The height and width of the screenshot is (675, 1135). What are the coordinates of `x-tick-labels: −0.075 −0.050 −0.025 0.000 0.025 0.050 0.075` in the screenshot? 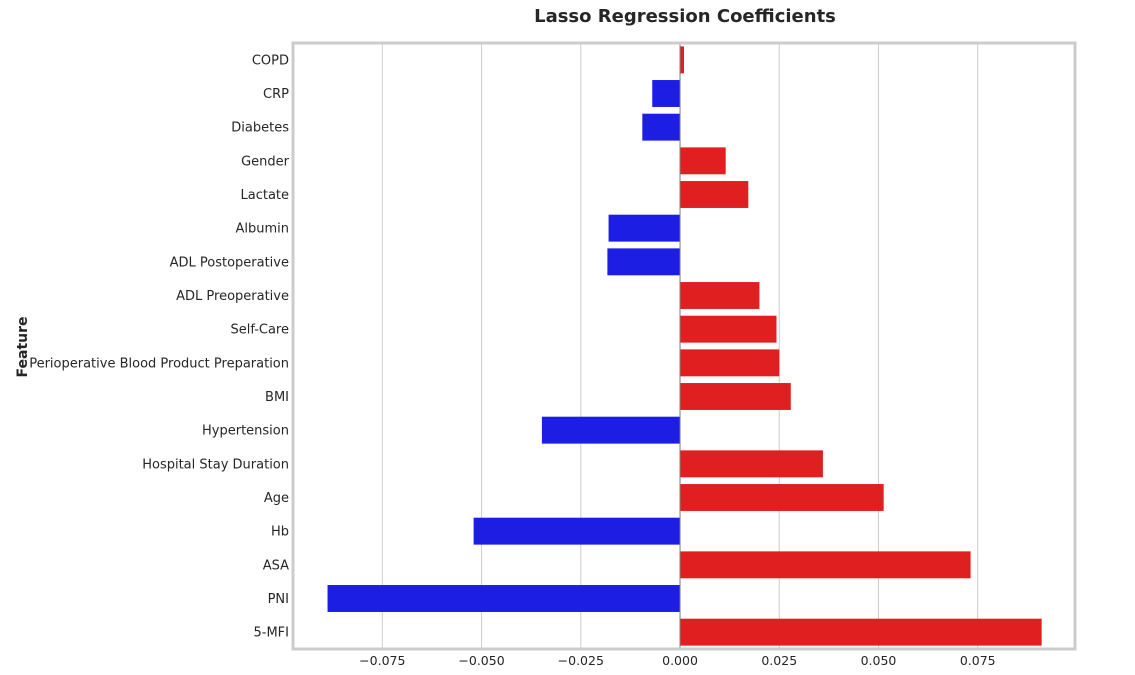 It's located at (677, 660).